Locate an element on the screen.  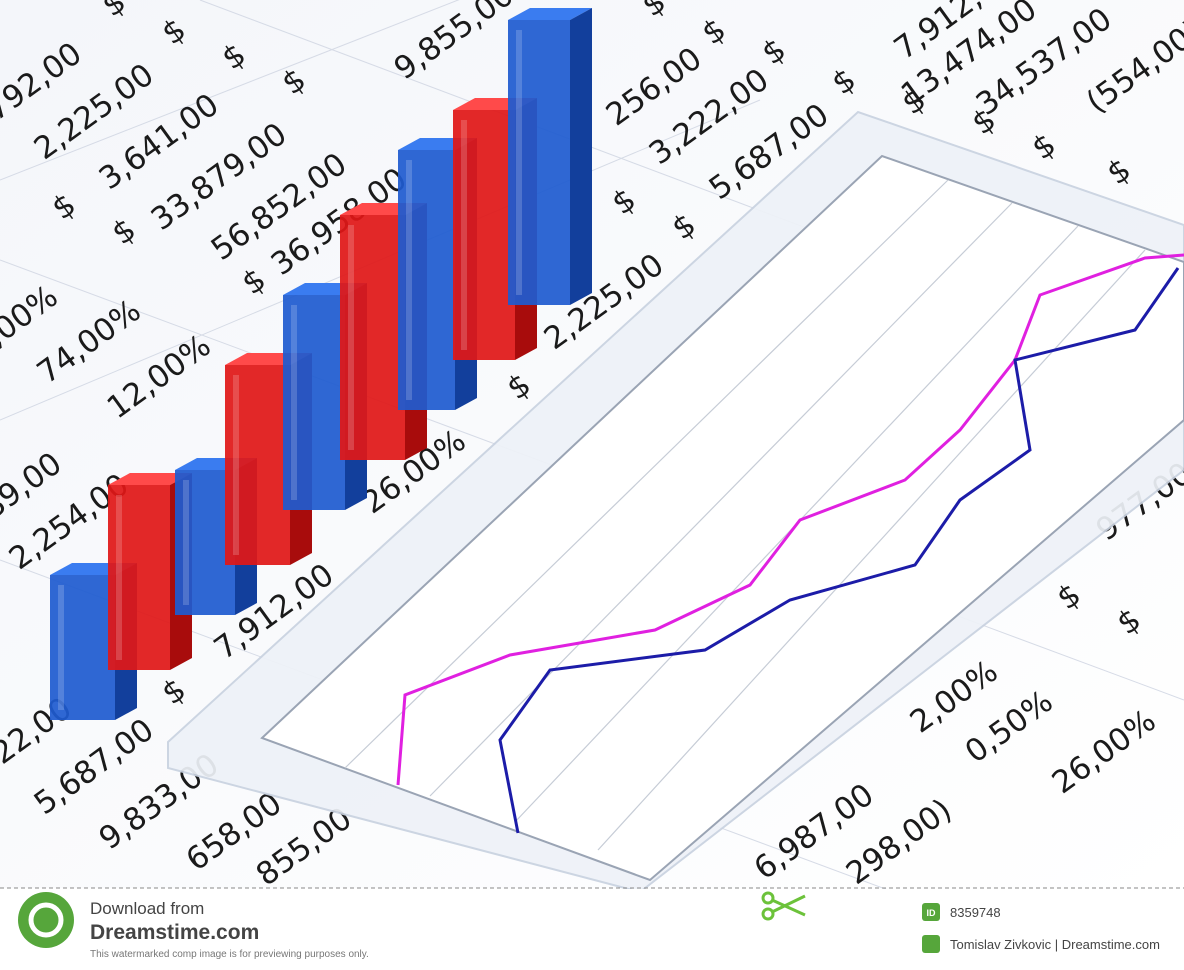
site-name: Dreamstime.com is located at coordinates (174, 932).